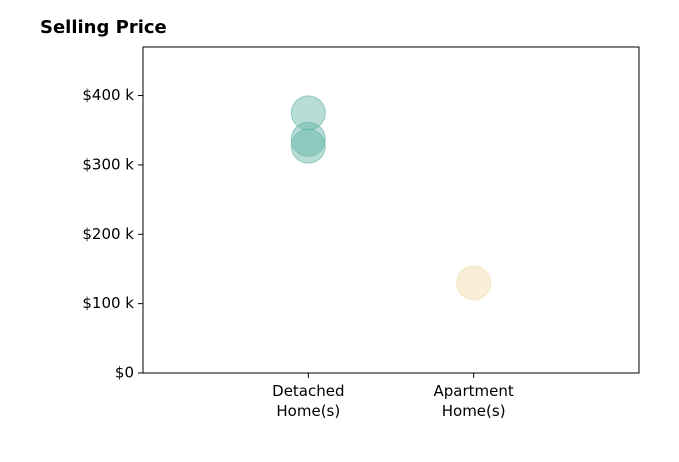 The width and height of the screenshot is (679, 462). I want to click on x-tick-label: Apartment Home(s), so click(473, 401).